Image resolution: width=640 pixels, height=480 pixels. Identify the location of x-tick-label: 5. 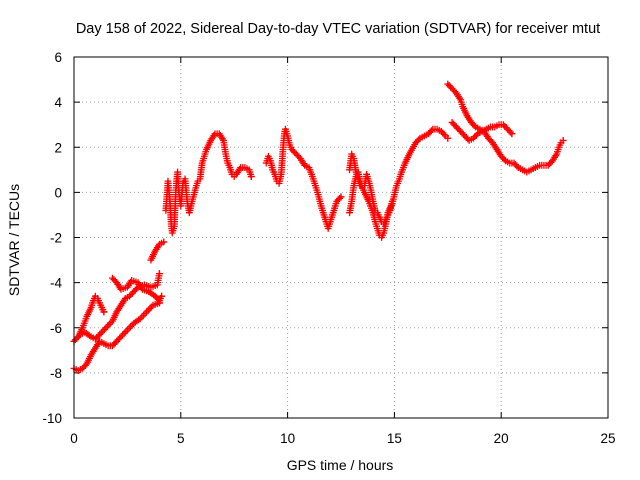
(181, 438).